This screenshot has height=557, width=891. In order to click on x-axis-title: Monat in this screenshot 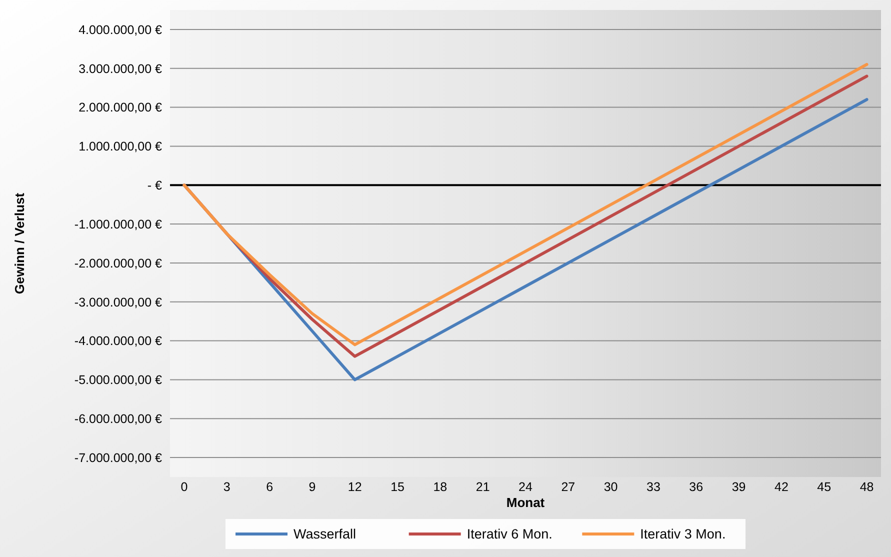, I will do `click(526, 502)`.